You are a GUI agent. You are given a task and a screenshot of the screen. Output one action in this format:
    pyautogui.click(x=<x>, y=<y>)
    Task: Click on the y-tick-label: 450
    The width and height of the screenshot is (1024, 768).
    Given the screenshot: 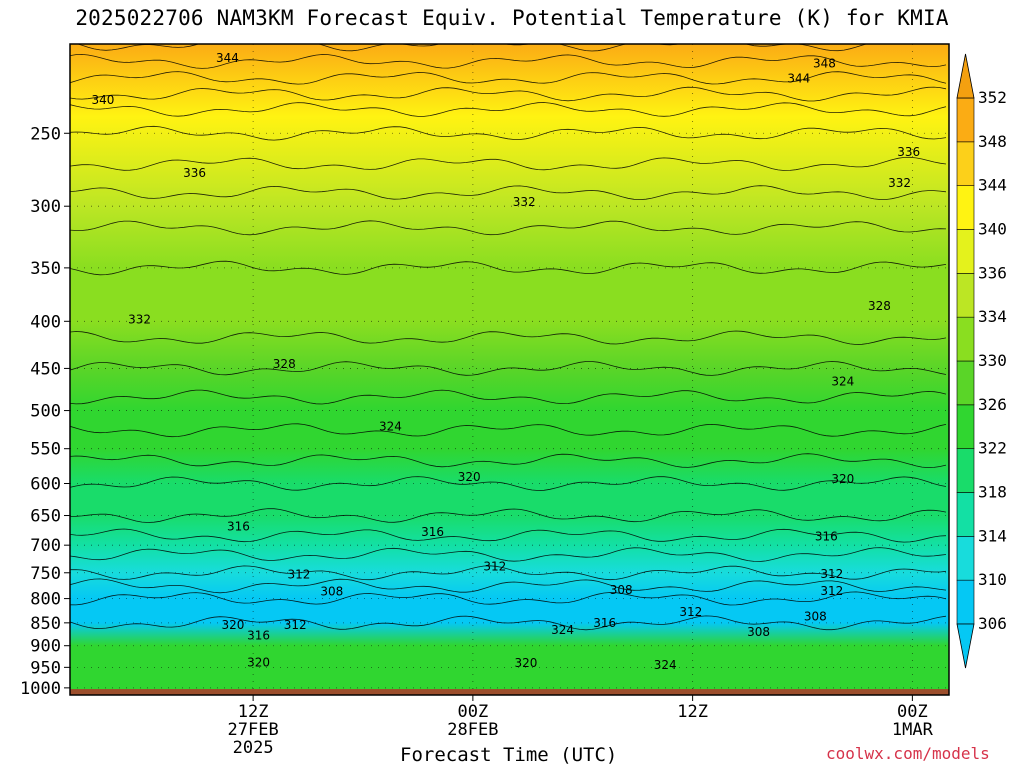 What is the action you would take?
    pyautogui.click(x=45, y=369)
    